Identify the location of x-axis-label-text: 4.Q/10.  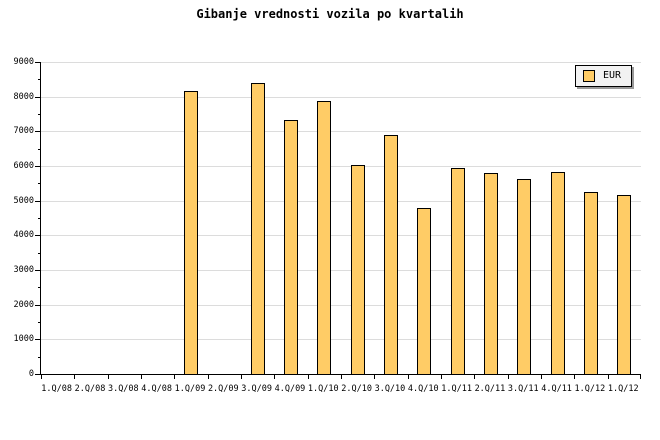
(423, 389).